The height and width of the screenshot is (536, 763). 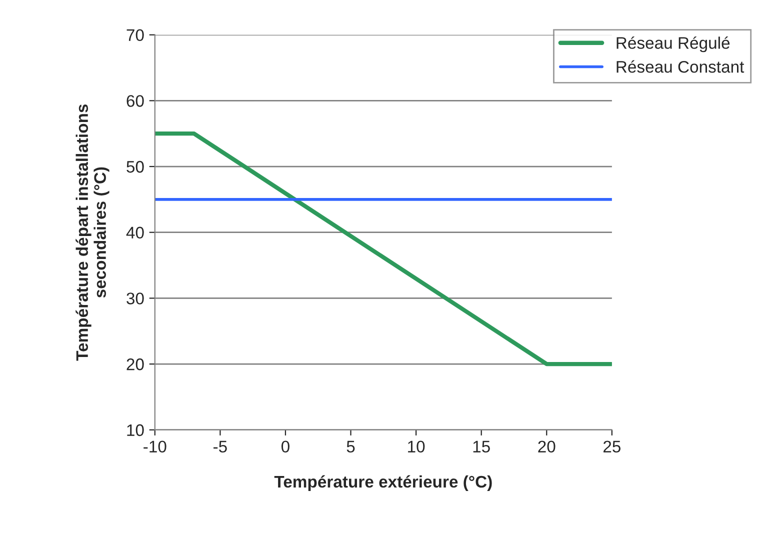 What do you see at coordinates (673, 44) in the screenshot?
I see `legend-label: Réseau Régulé` at bounding box center [673, 44].